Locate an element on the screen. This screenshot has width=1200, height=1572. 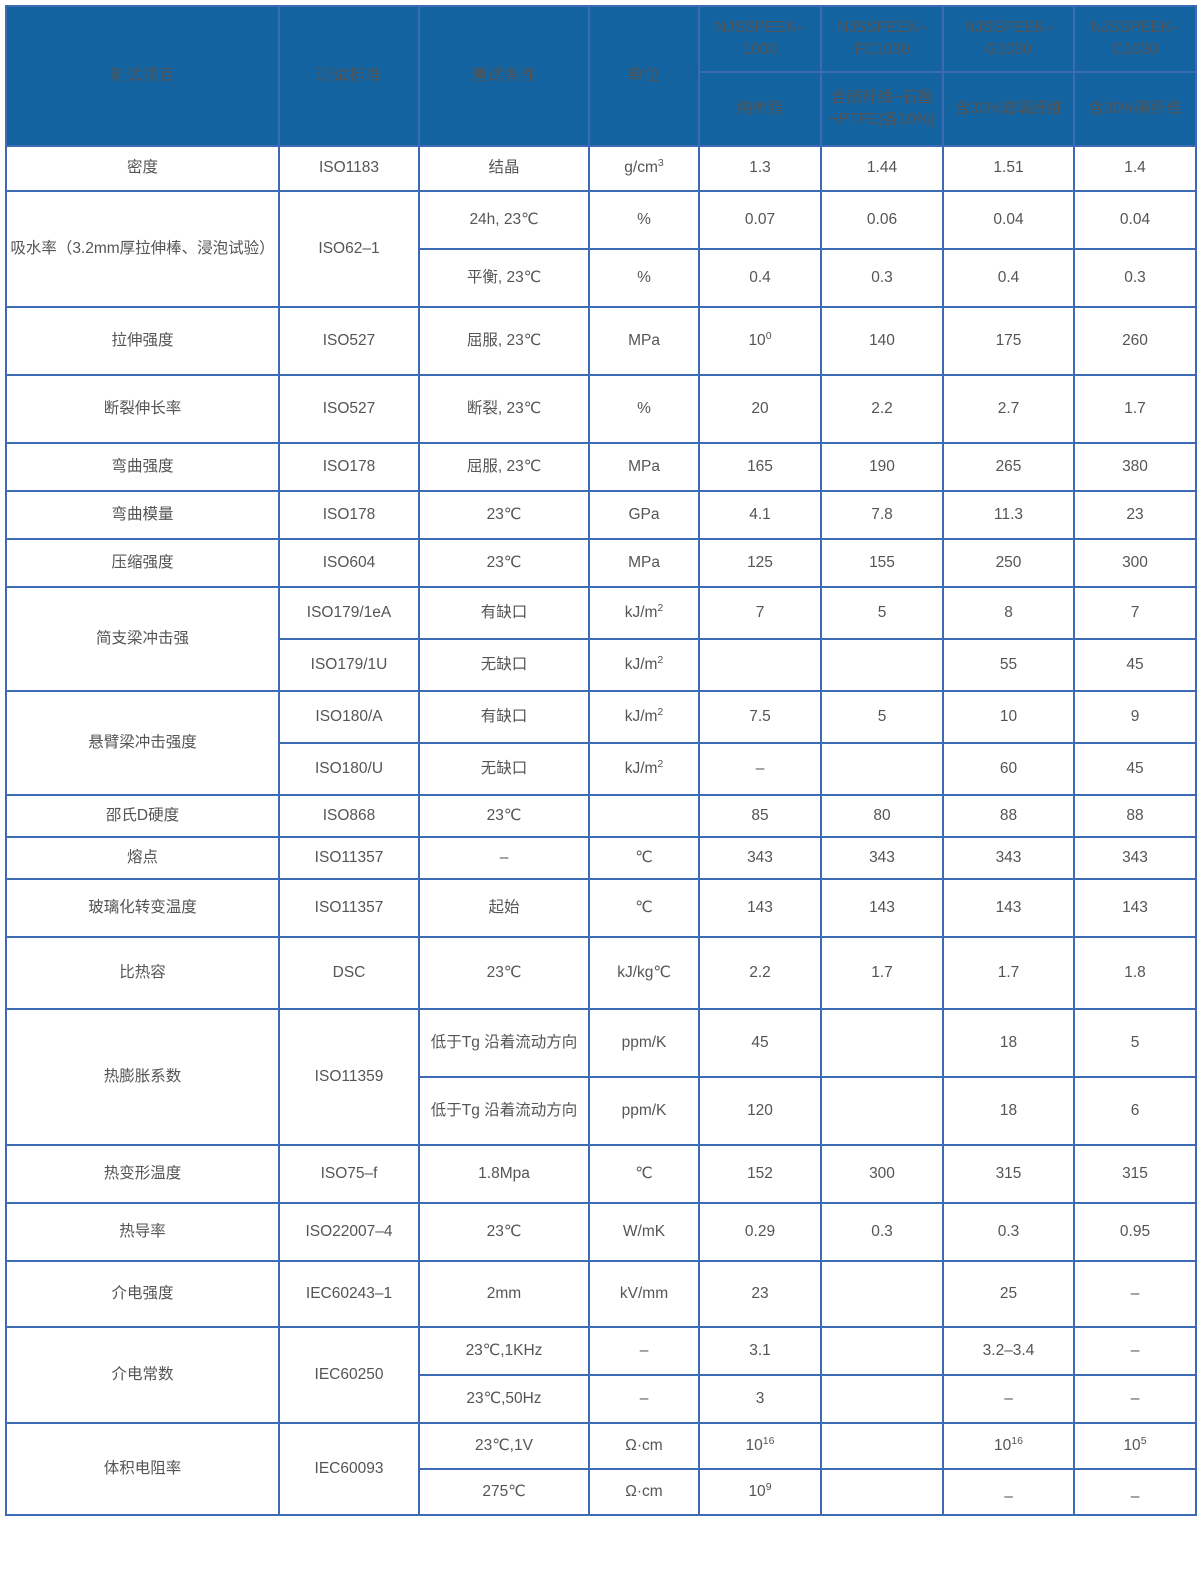
cell-value-0: 343 is located at coordinates (760, 858).